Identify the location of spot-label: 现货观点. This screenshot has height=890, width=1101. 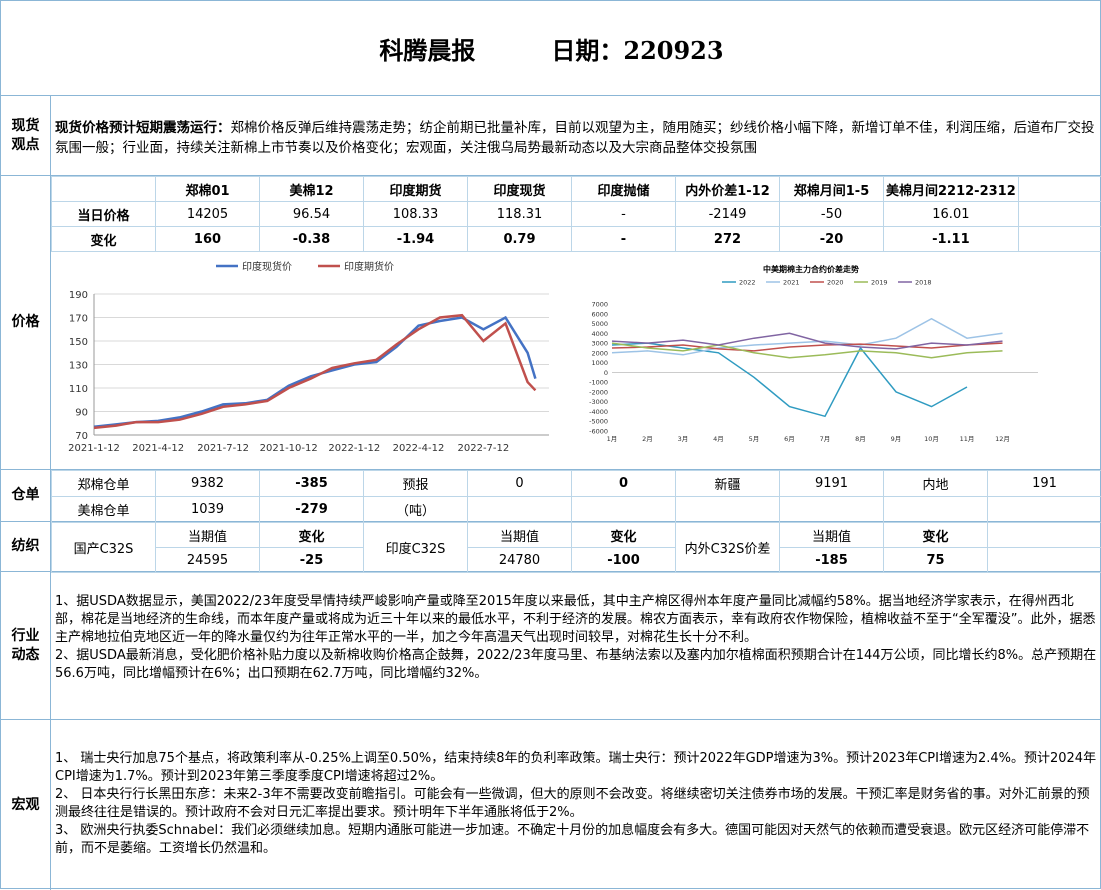
(26, 135).